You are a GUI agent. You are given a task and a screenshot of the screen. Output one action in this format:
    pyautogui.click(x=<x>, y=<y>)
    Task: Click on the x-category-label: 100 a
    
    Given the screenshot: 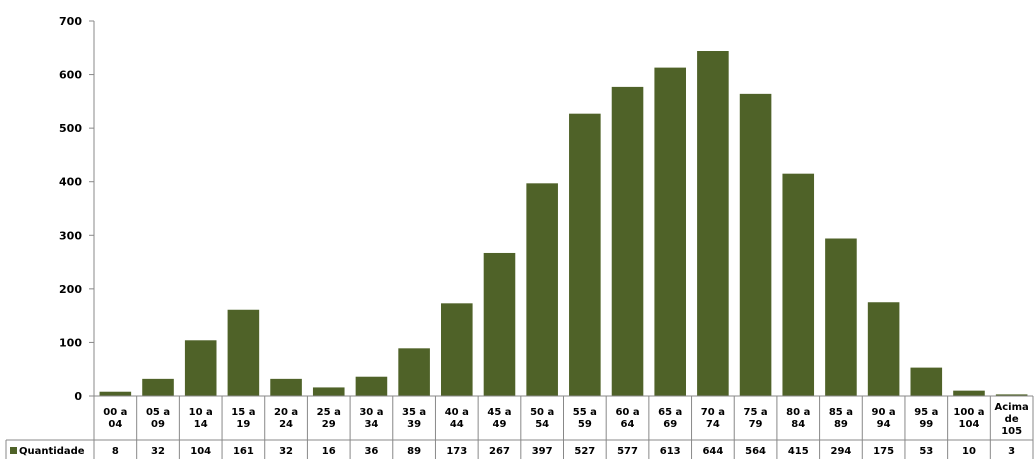 What is the action you would take?
    pyautogui.click(x=968, y=412)
    